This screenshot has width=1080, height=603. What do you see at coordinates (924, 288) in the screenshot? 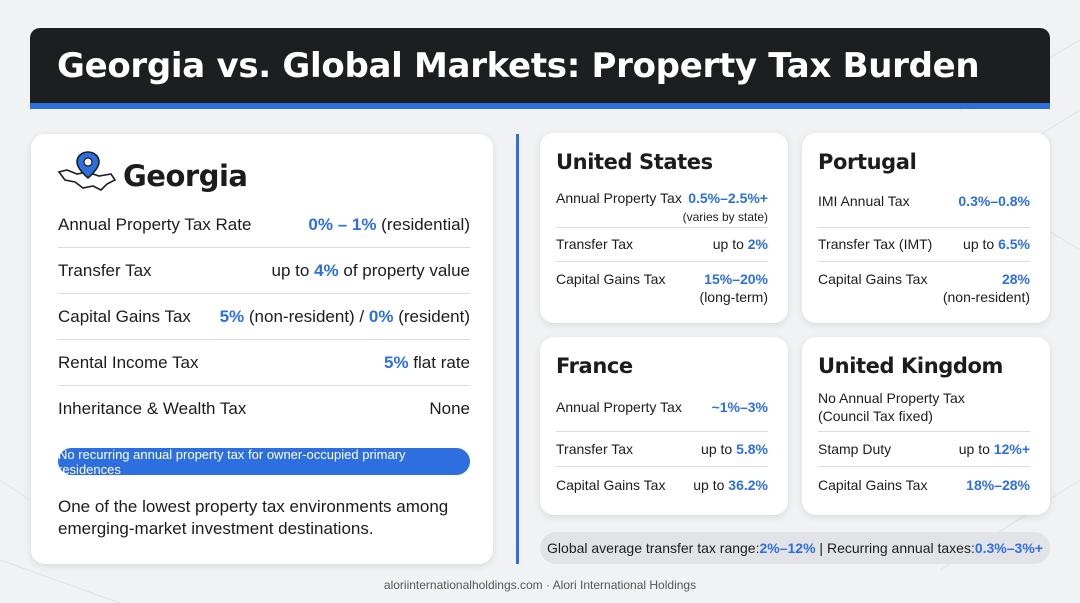
I see `capital-gains-tax-row: Capital Gains Tax 28% (non-resident)` at bounding box center [924, 288].